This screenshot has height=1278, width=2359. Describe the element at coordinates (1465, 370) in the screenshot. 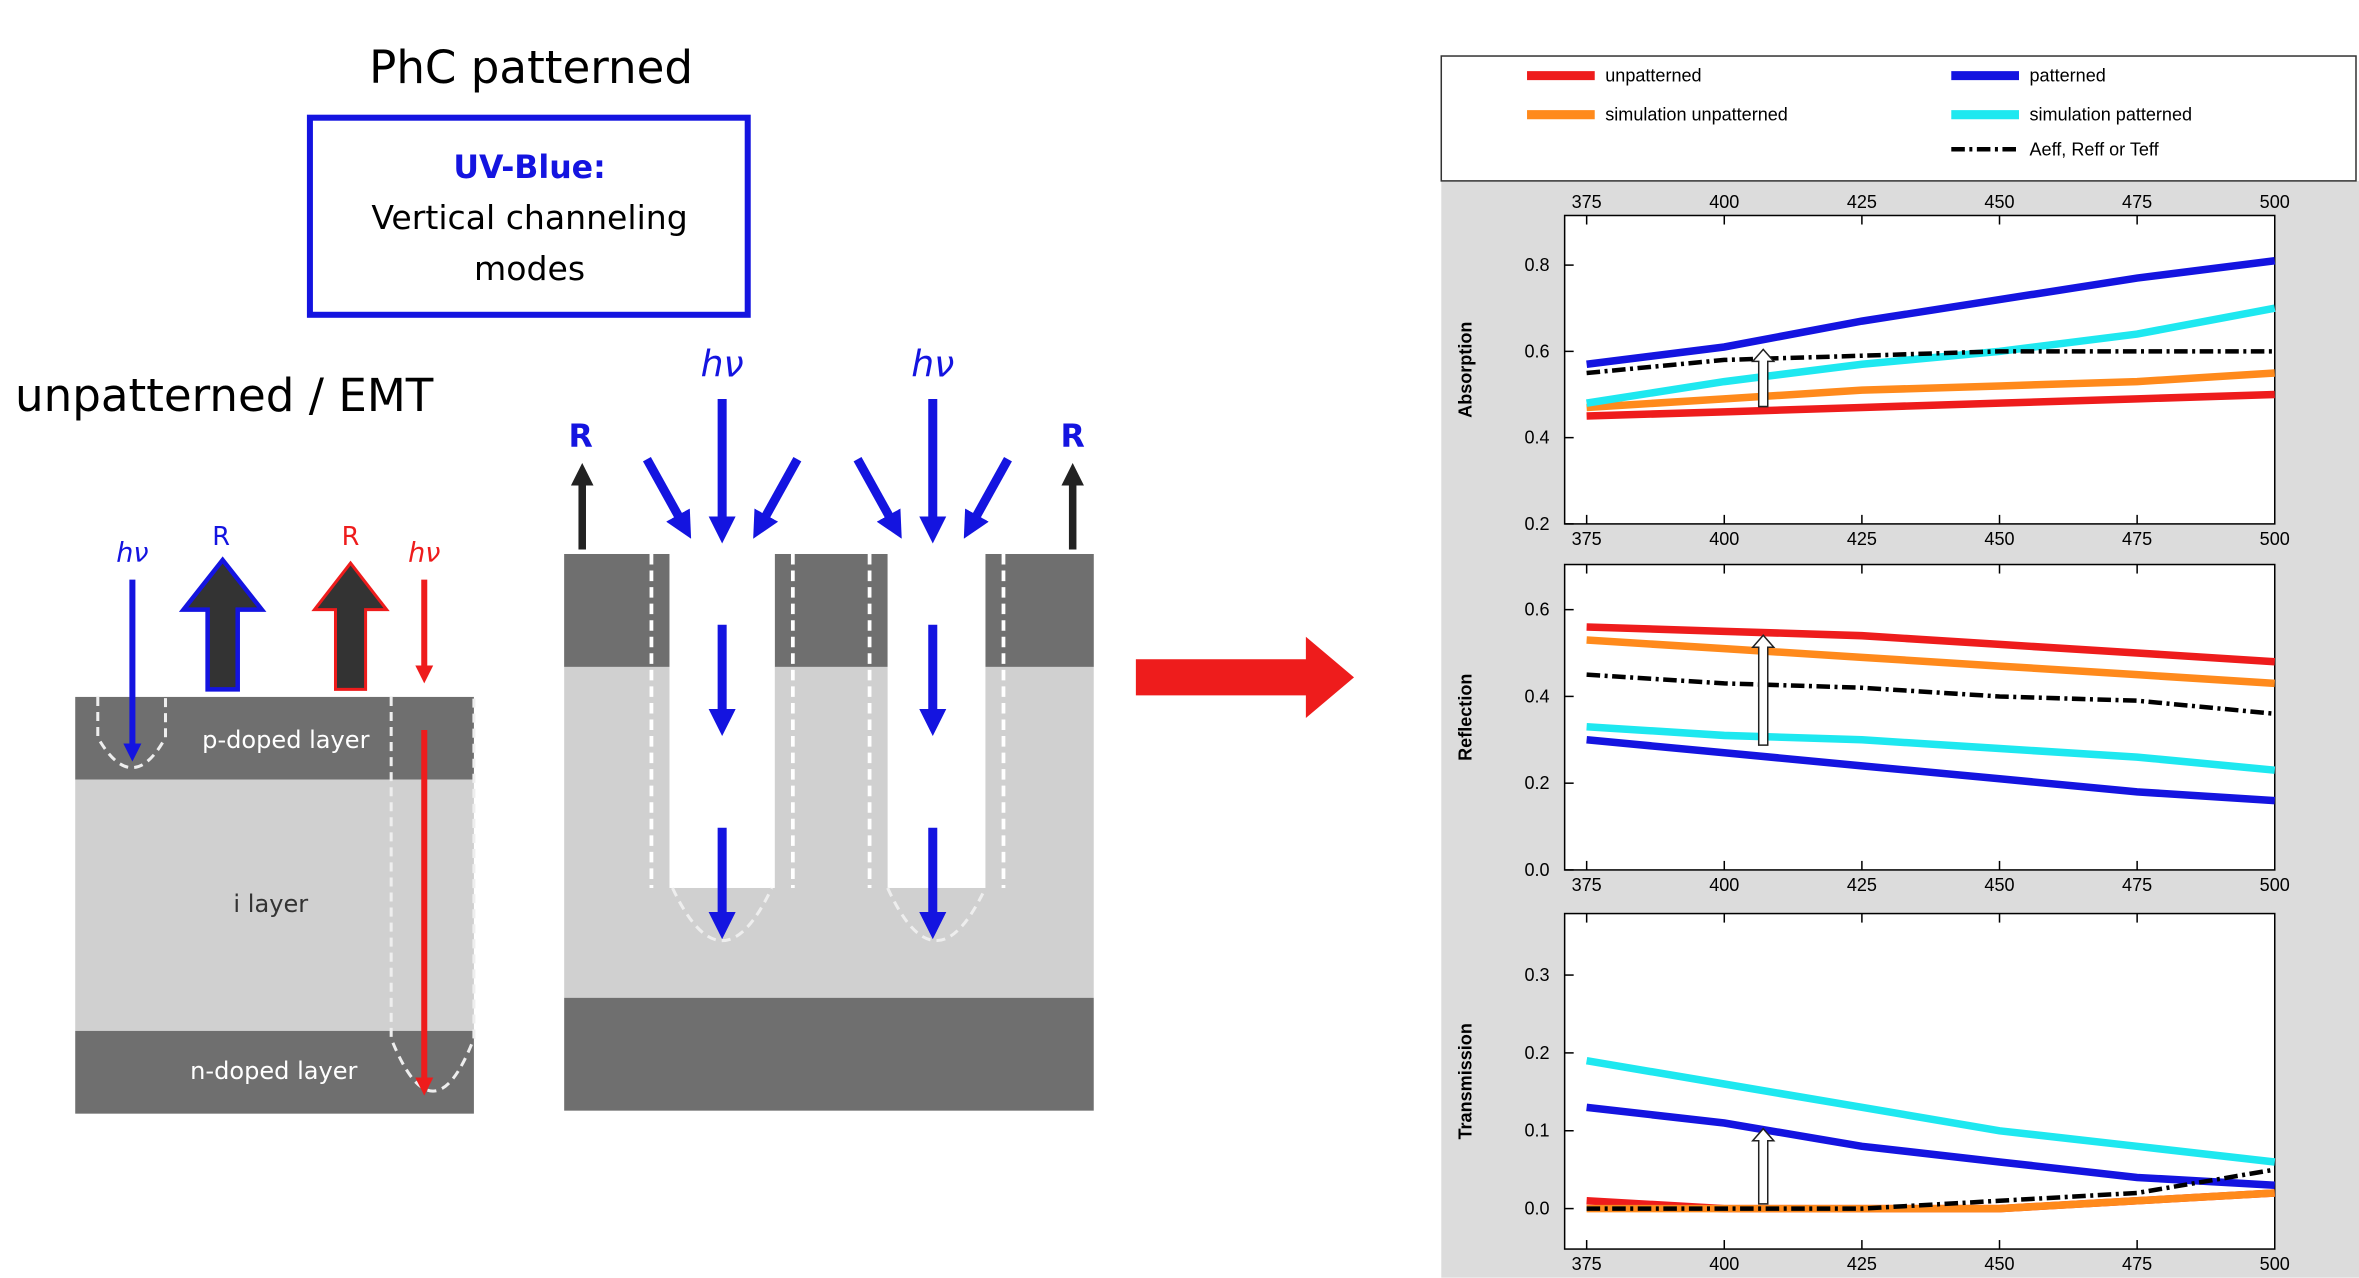

I see `y-axis-label: Absorption` at that location.